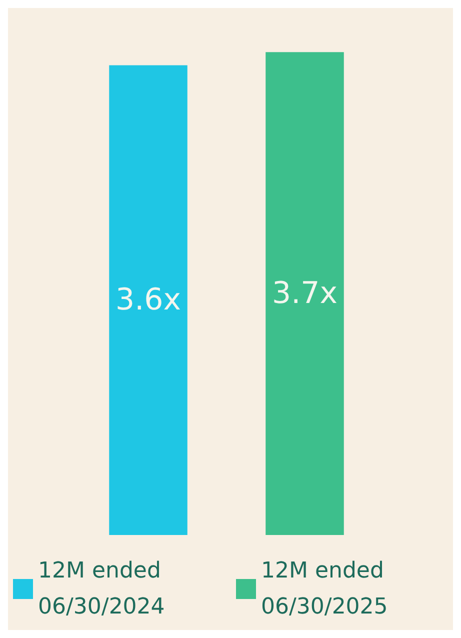 This screenshot has width=461, height=638. I want to click on legend-label: 12M ended 06/30/2024, so click(103, 589).